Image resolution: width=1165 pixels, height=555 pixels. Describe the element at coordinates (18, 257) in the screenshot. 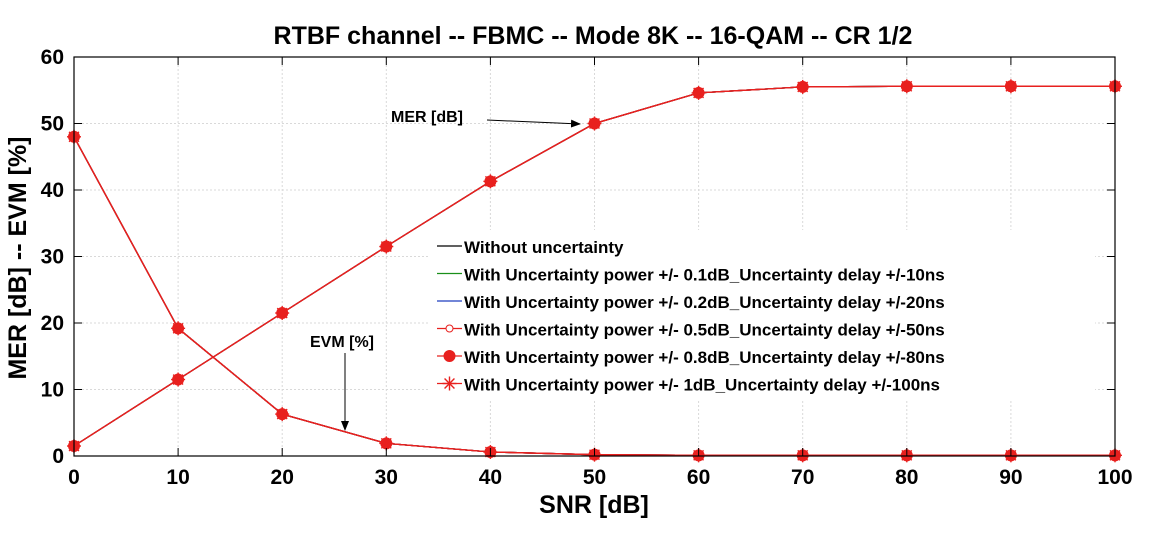

I see `y-axis-label: MER [dB] -- EVM [%]` at that location.